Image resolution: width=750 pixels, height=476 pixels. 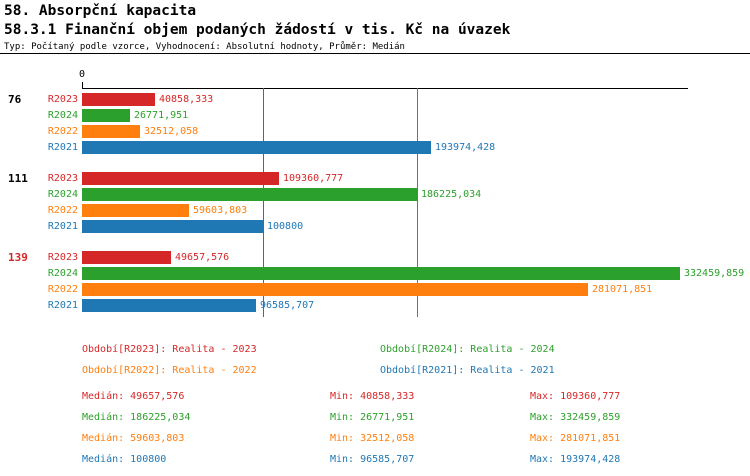 I want to click on group-label: 111, so click(x=18, y=178).